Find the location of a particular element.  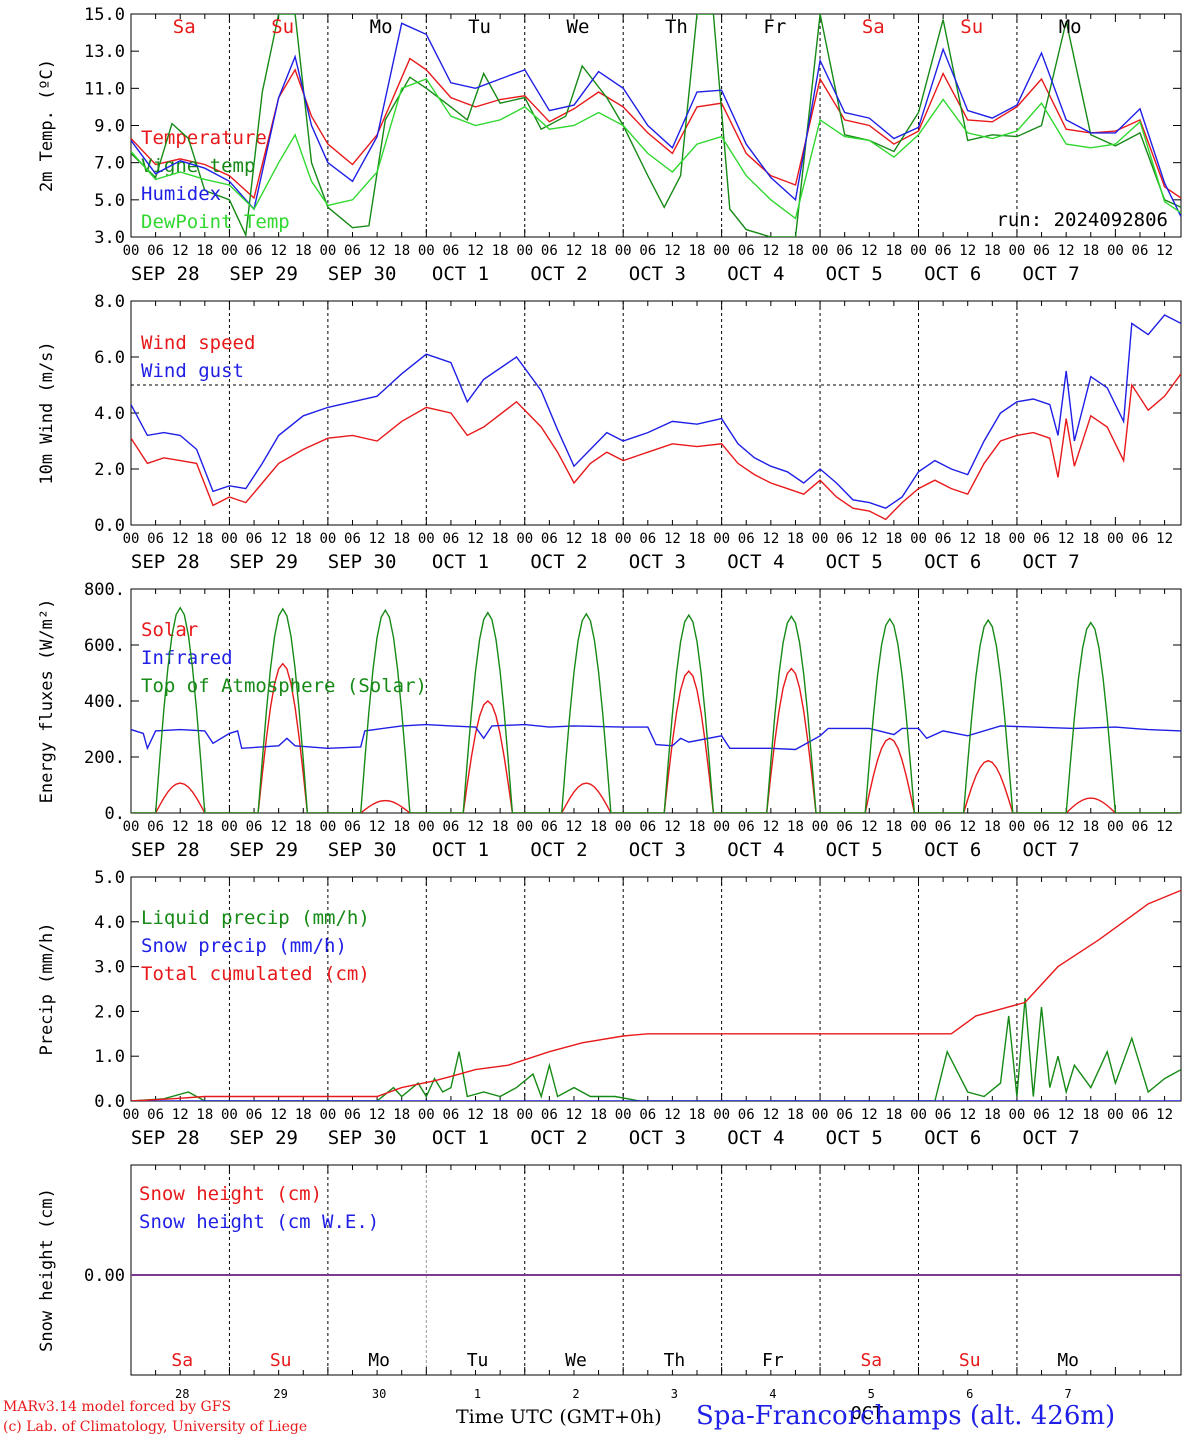

y-tick-label: 11.0 is located at coordinates (104, 89).